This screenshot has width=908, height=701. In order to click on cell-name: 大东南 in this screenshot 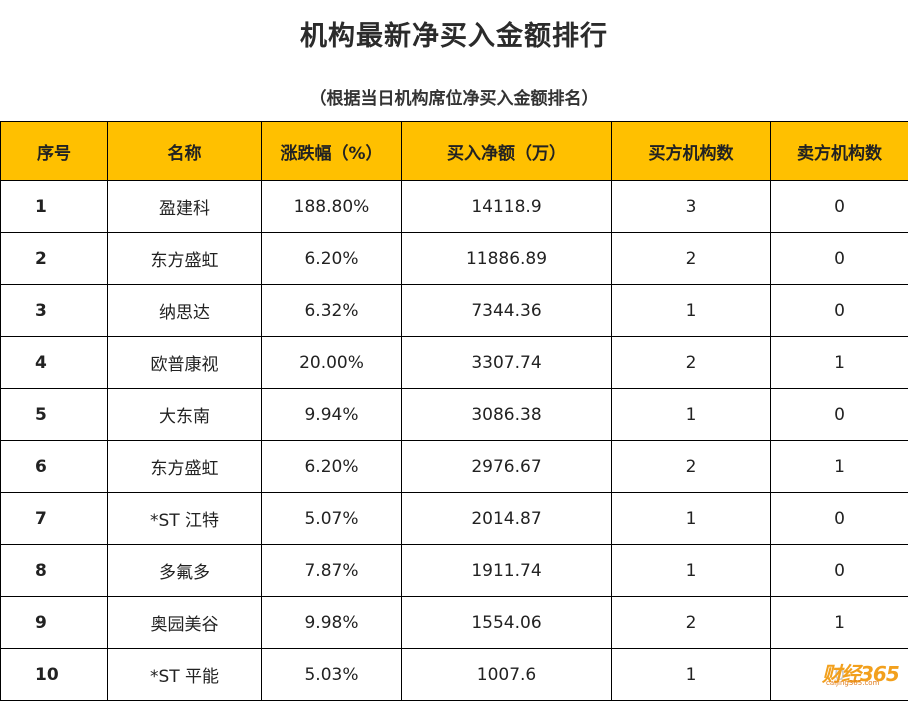, I will do `click(185, 415)`.